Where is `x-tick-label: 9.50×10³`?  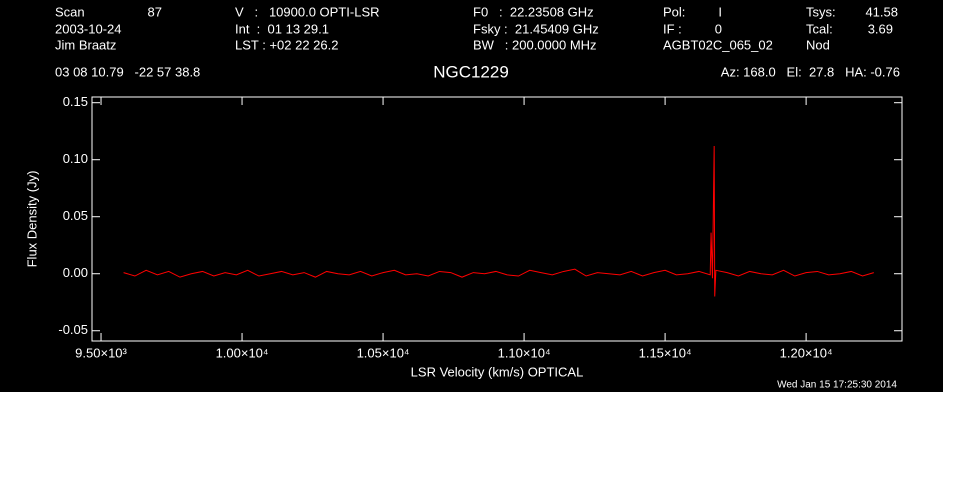 x-tick-label: 9.50×10³ is located at coordinates (101, 352).